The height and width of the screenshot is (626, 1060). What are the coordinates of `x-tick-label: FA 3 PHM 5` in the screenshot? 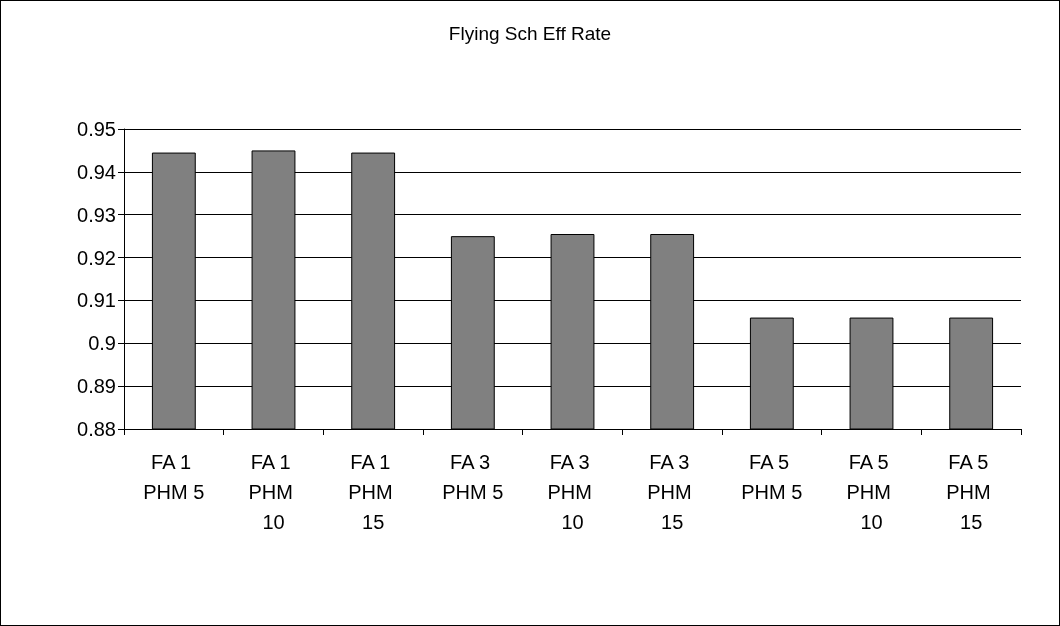 It's located at (473, 477).